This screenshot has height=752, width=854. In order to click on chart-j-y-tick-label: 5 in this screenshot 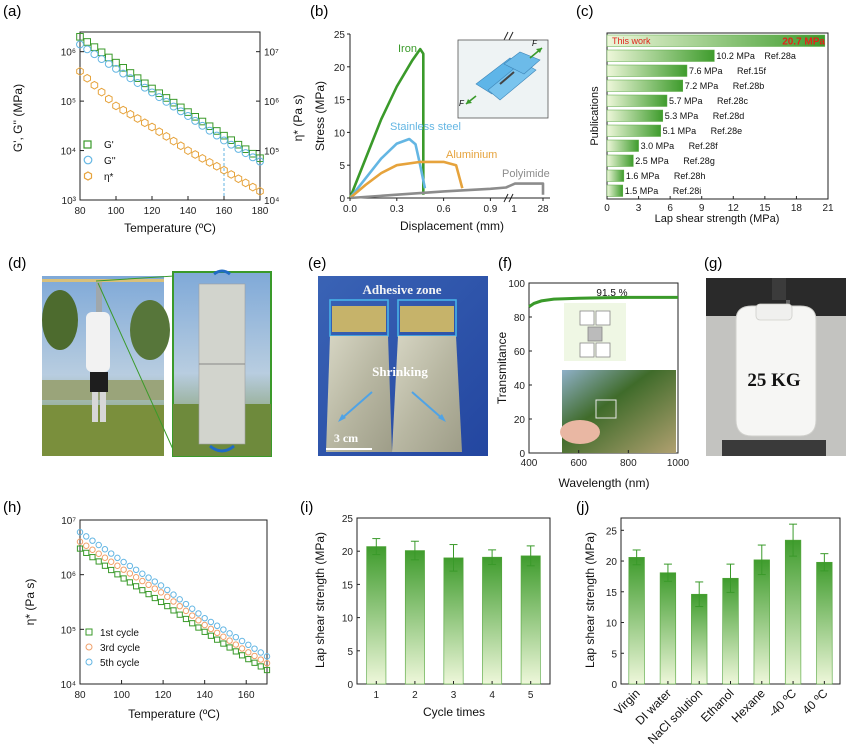, I will do `click(614, 654)`.